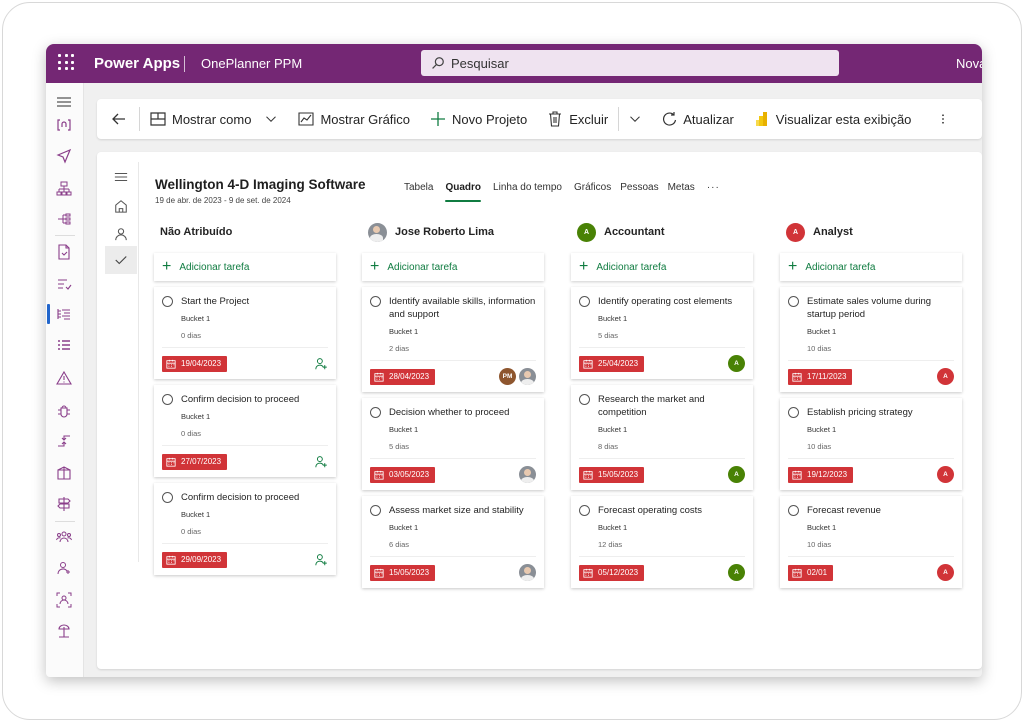  Describe the element at coordinates (860, 412) in the screenshot. I see `task-title: Establish pricing strategy` at that location.